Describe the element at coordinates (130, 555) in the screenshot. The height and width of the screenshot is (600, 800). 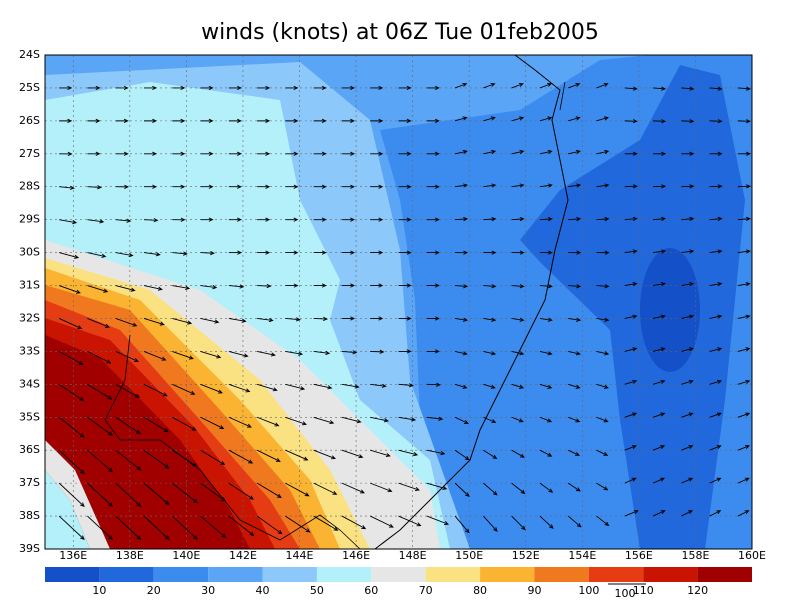
I see `lon-label: 138E` at that location.